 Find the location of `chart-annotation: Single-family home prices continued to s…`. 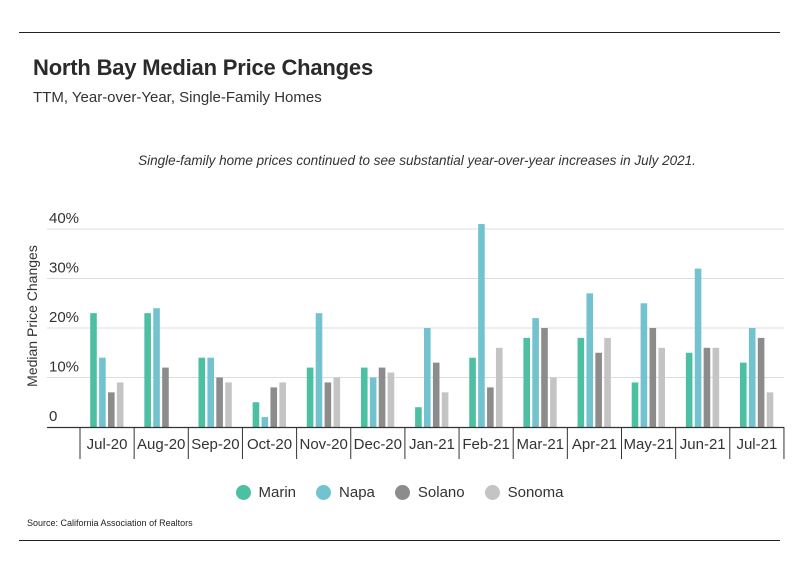

chart-annotation: Single-family home prices continued to s… is located at coordinates (417, 160).